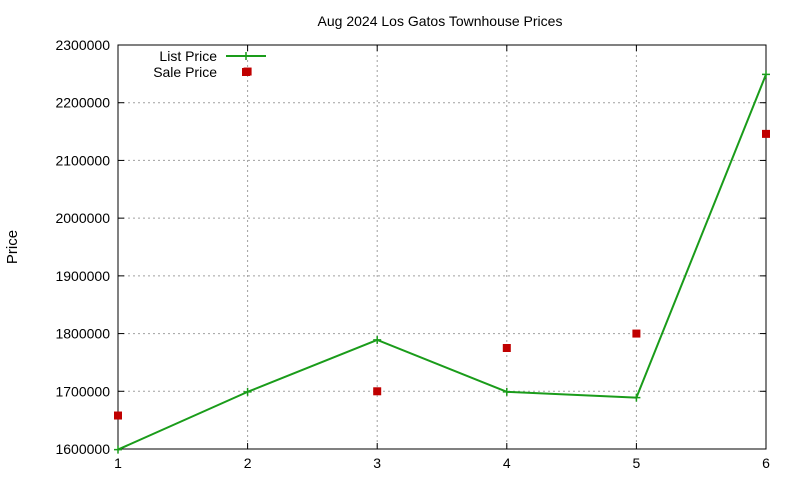 The height and width of the screenshot is (480, 800). What do you see at coordinates (82, 103) in the screenshot?
I see `y-tick-label: 2200000` at bounding box center [82, 103].